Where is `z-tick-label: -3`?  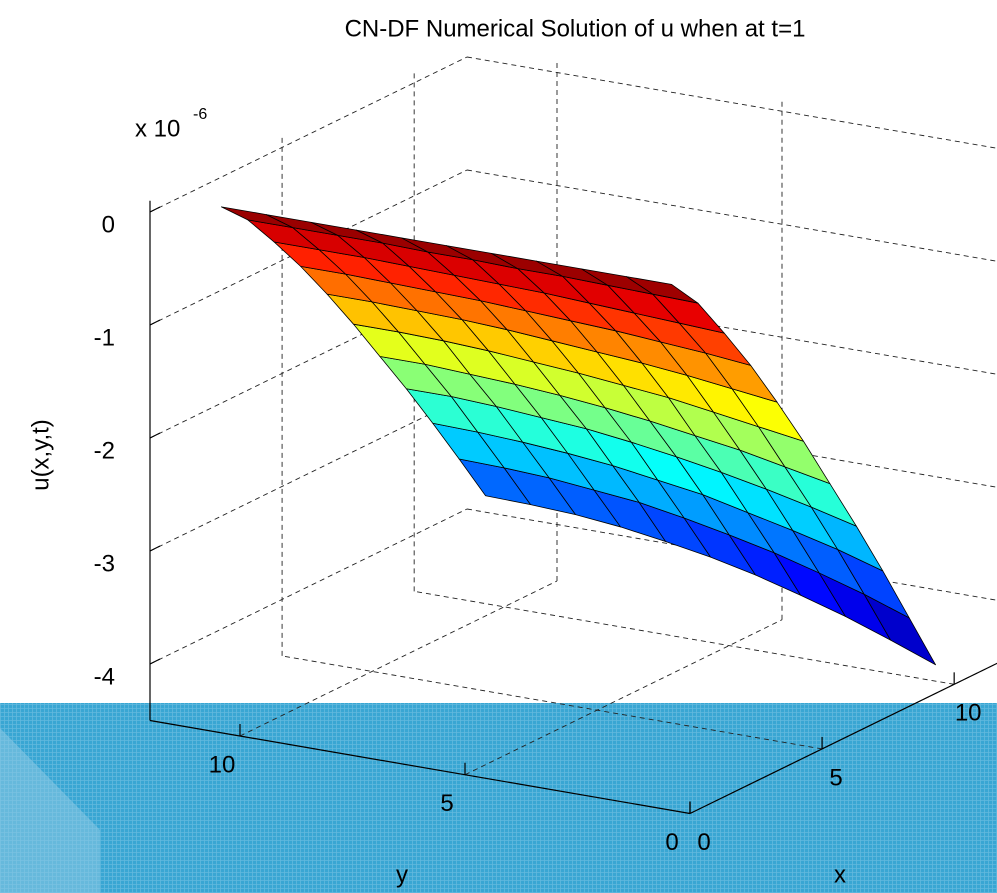
z-tick-label: -3 is located at coordinates (104, 563).